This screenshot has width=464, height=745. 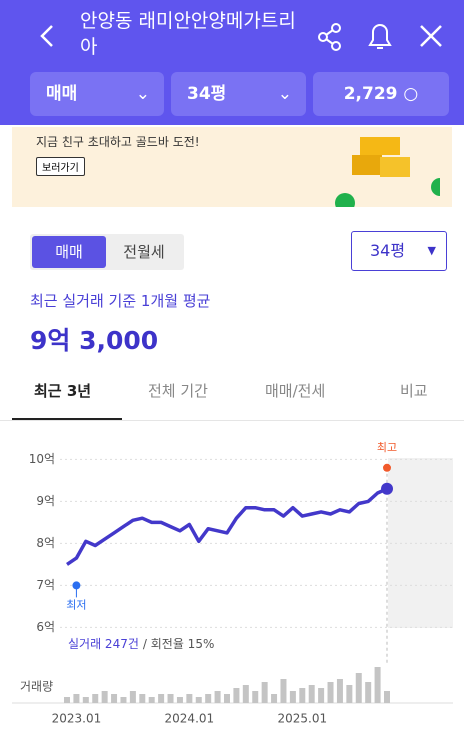 What do you see at coordinates (370, 94) in the screenshot?
I see `filter-text: 2,729` at bounding box center [370, 94].